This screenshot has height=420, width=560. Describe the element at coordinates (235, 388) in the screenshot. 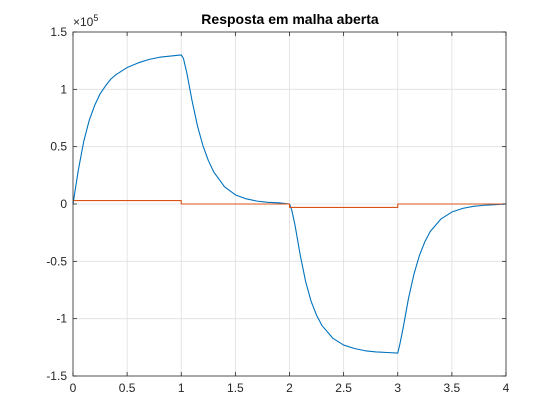

I see `x-tick-label: 1.5` at that location.